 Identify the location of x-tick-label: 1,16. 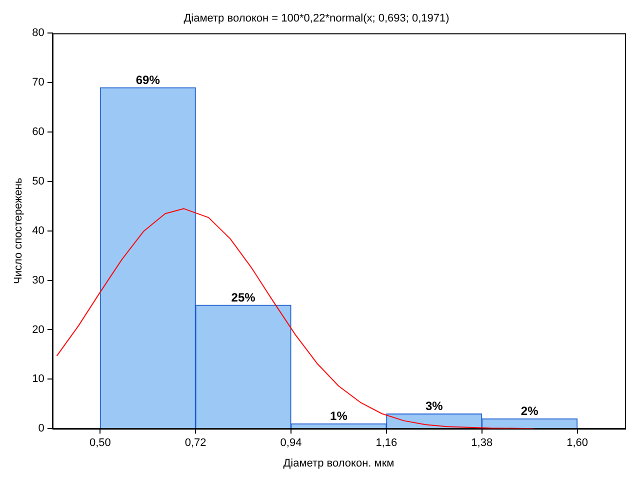
(387, 443).